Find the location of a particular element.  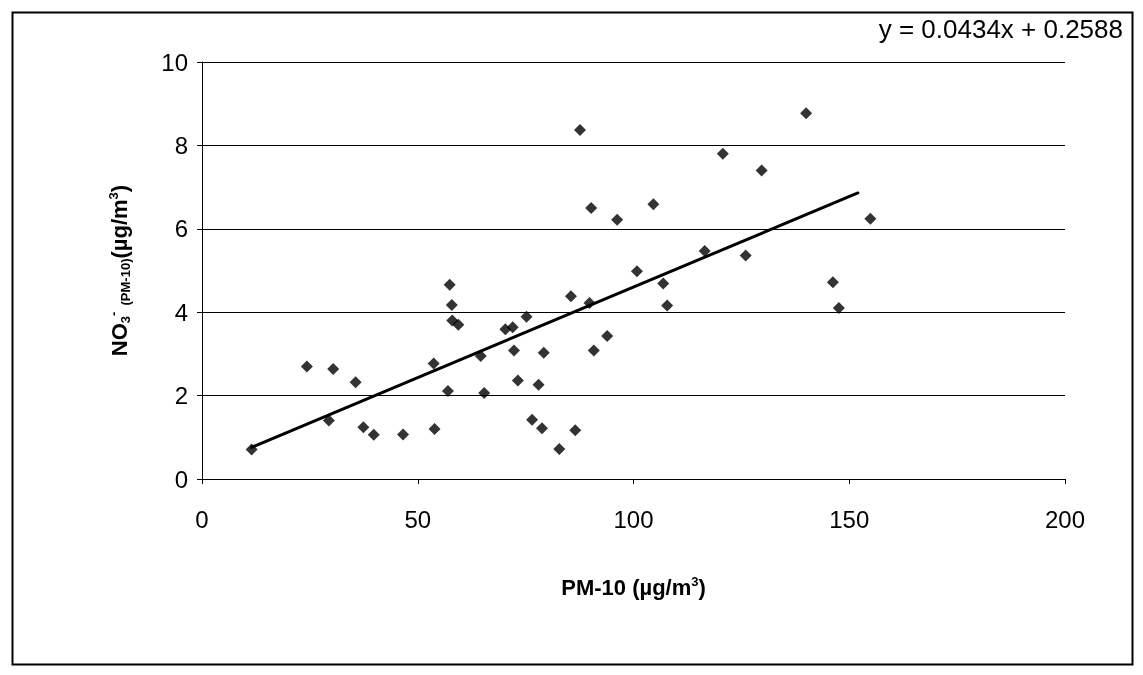

y-tick-label: 10 is located at coordinates (174, 62).